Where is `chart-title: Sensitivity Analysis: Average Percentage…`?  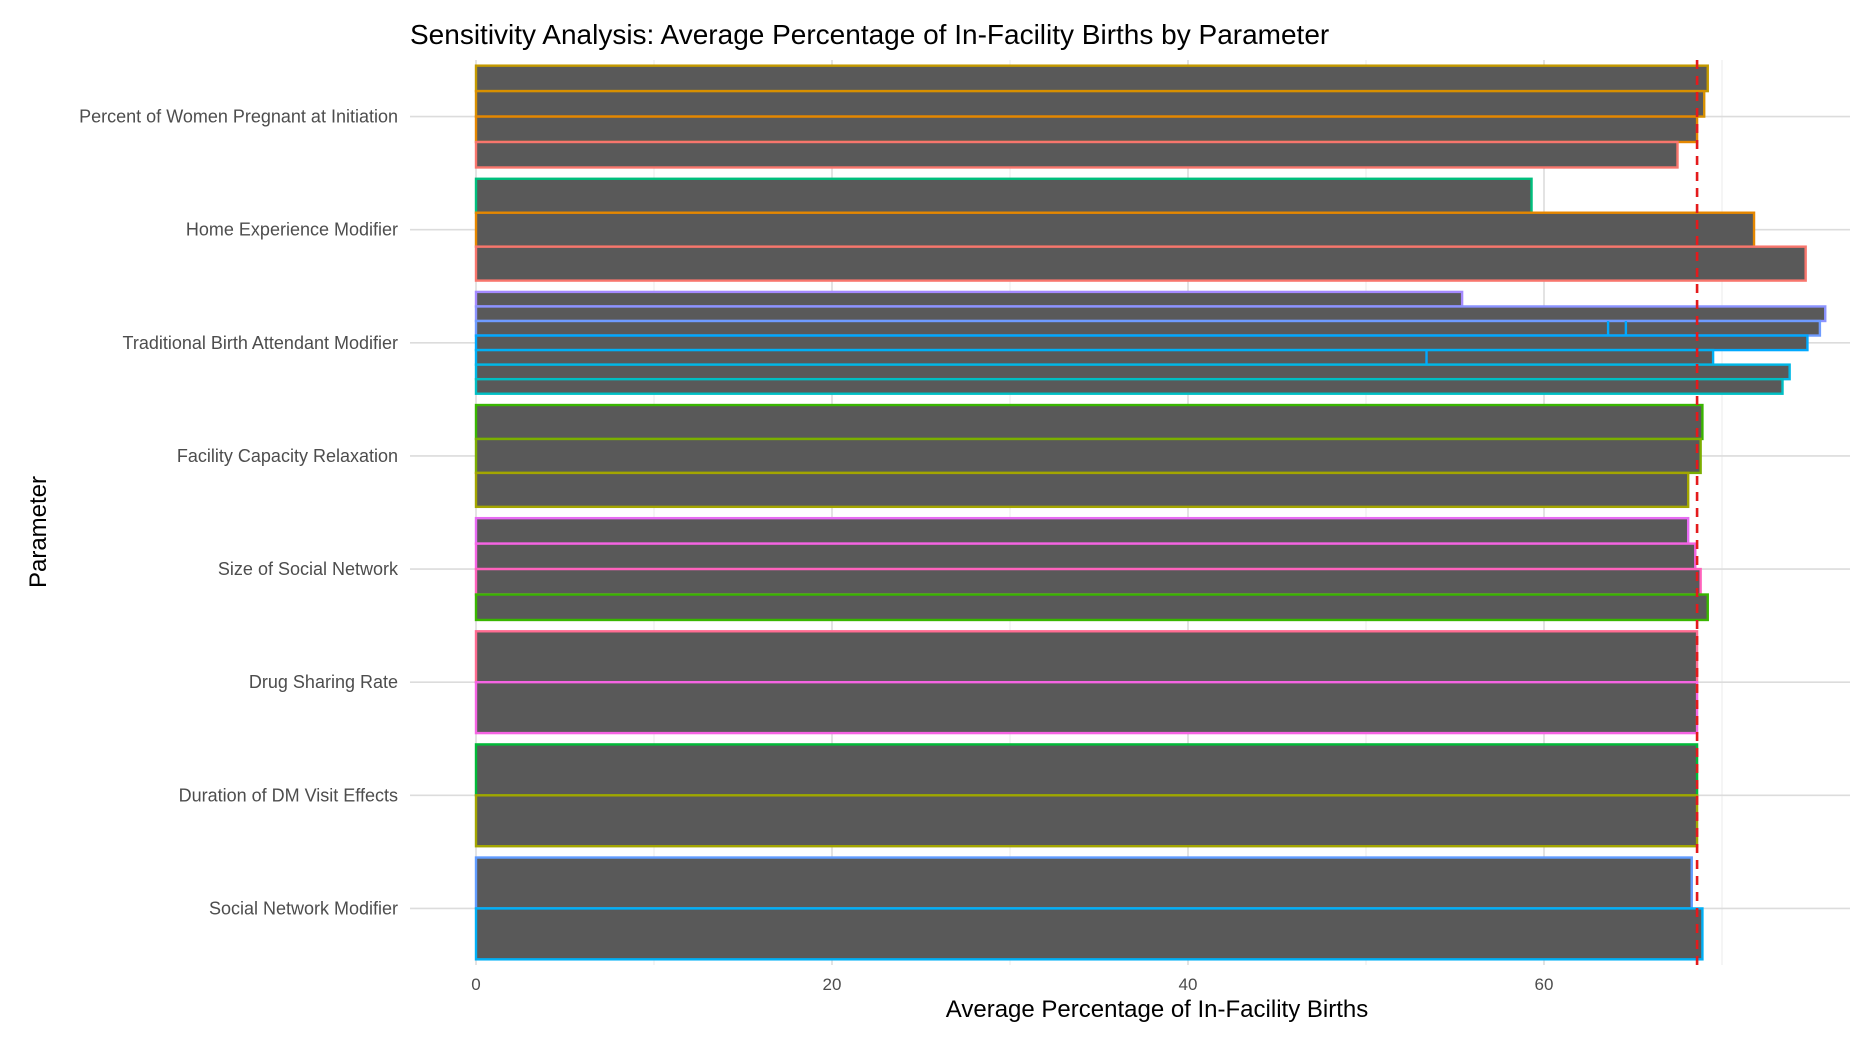
chart-title: Sensitivity Analysis: Average Percentage… is located at coordinates (869, 34).